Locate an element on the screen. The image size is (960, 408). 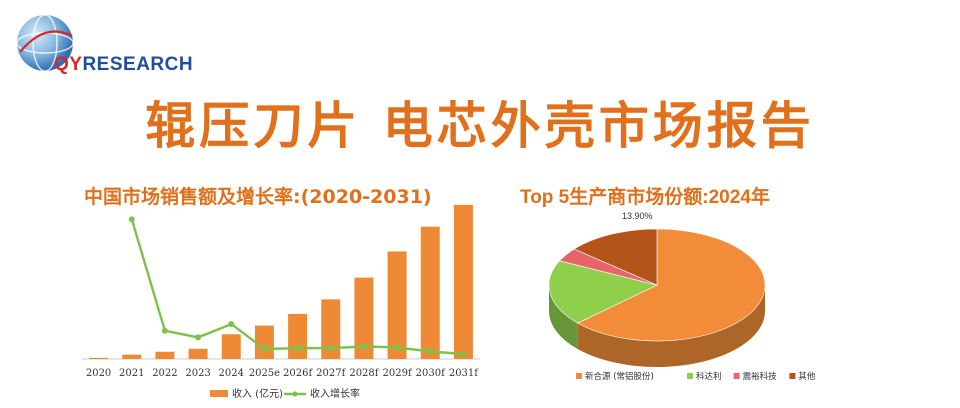
legend-growth-marker is located at coordinates (295, 394).